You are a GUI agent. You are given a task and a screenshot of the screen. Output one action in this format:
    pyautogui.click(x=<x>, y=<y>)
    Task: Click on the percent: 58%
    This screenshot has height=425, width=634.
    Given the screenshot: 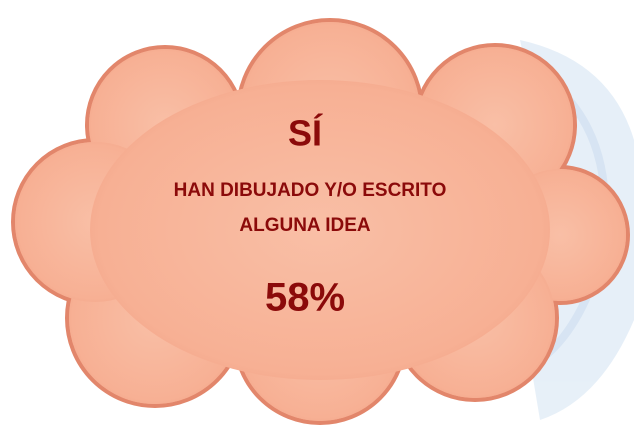 What is the action you would take?
    pyautogui.click(x=305, y=298)
    